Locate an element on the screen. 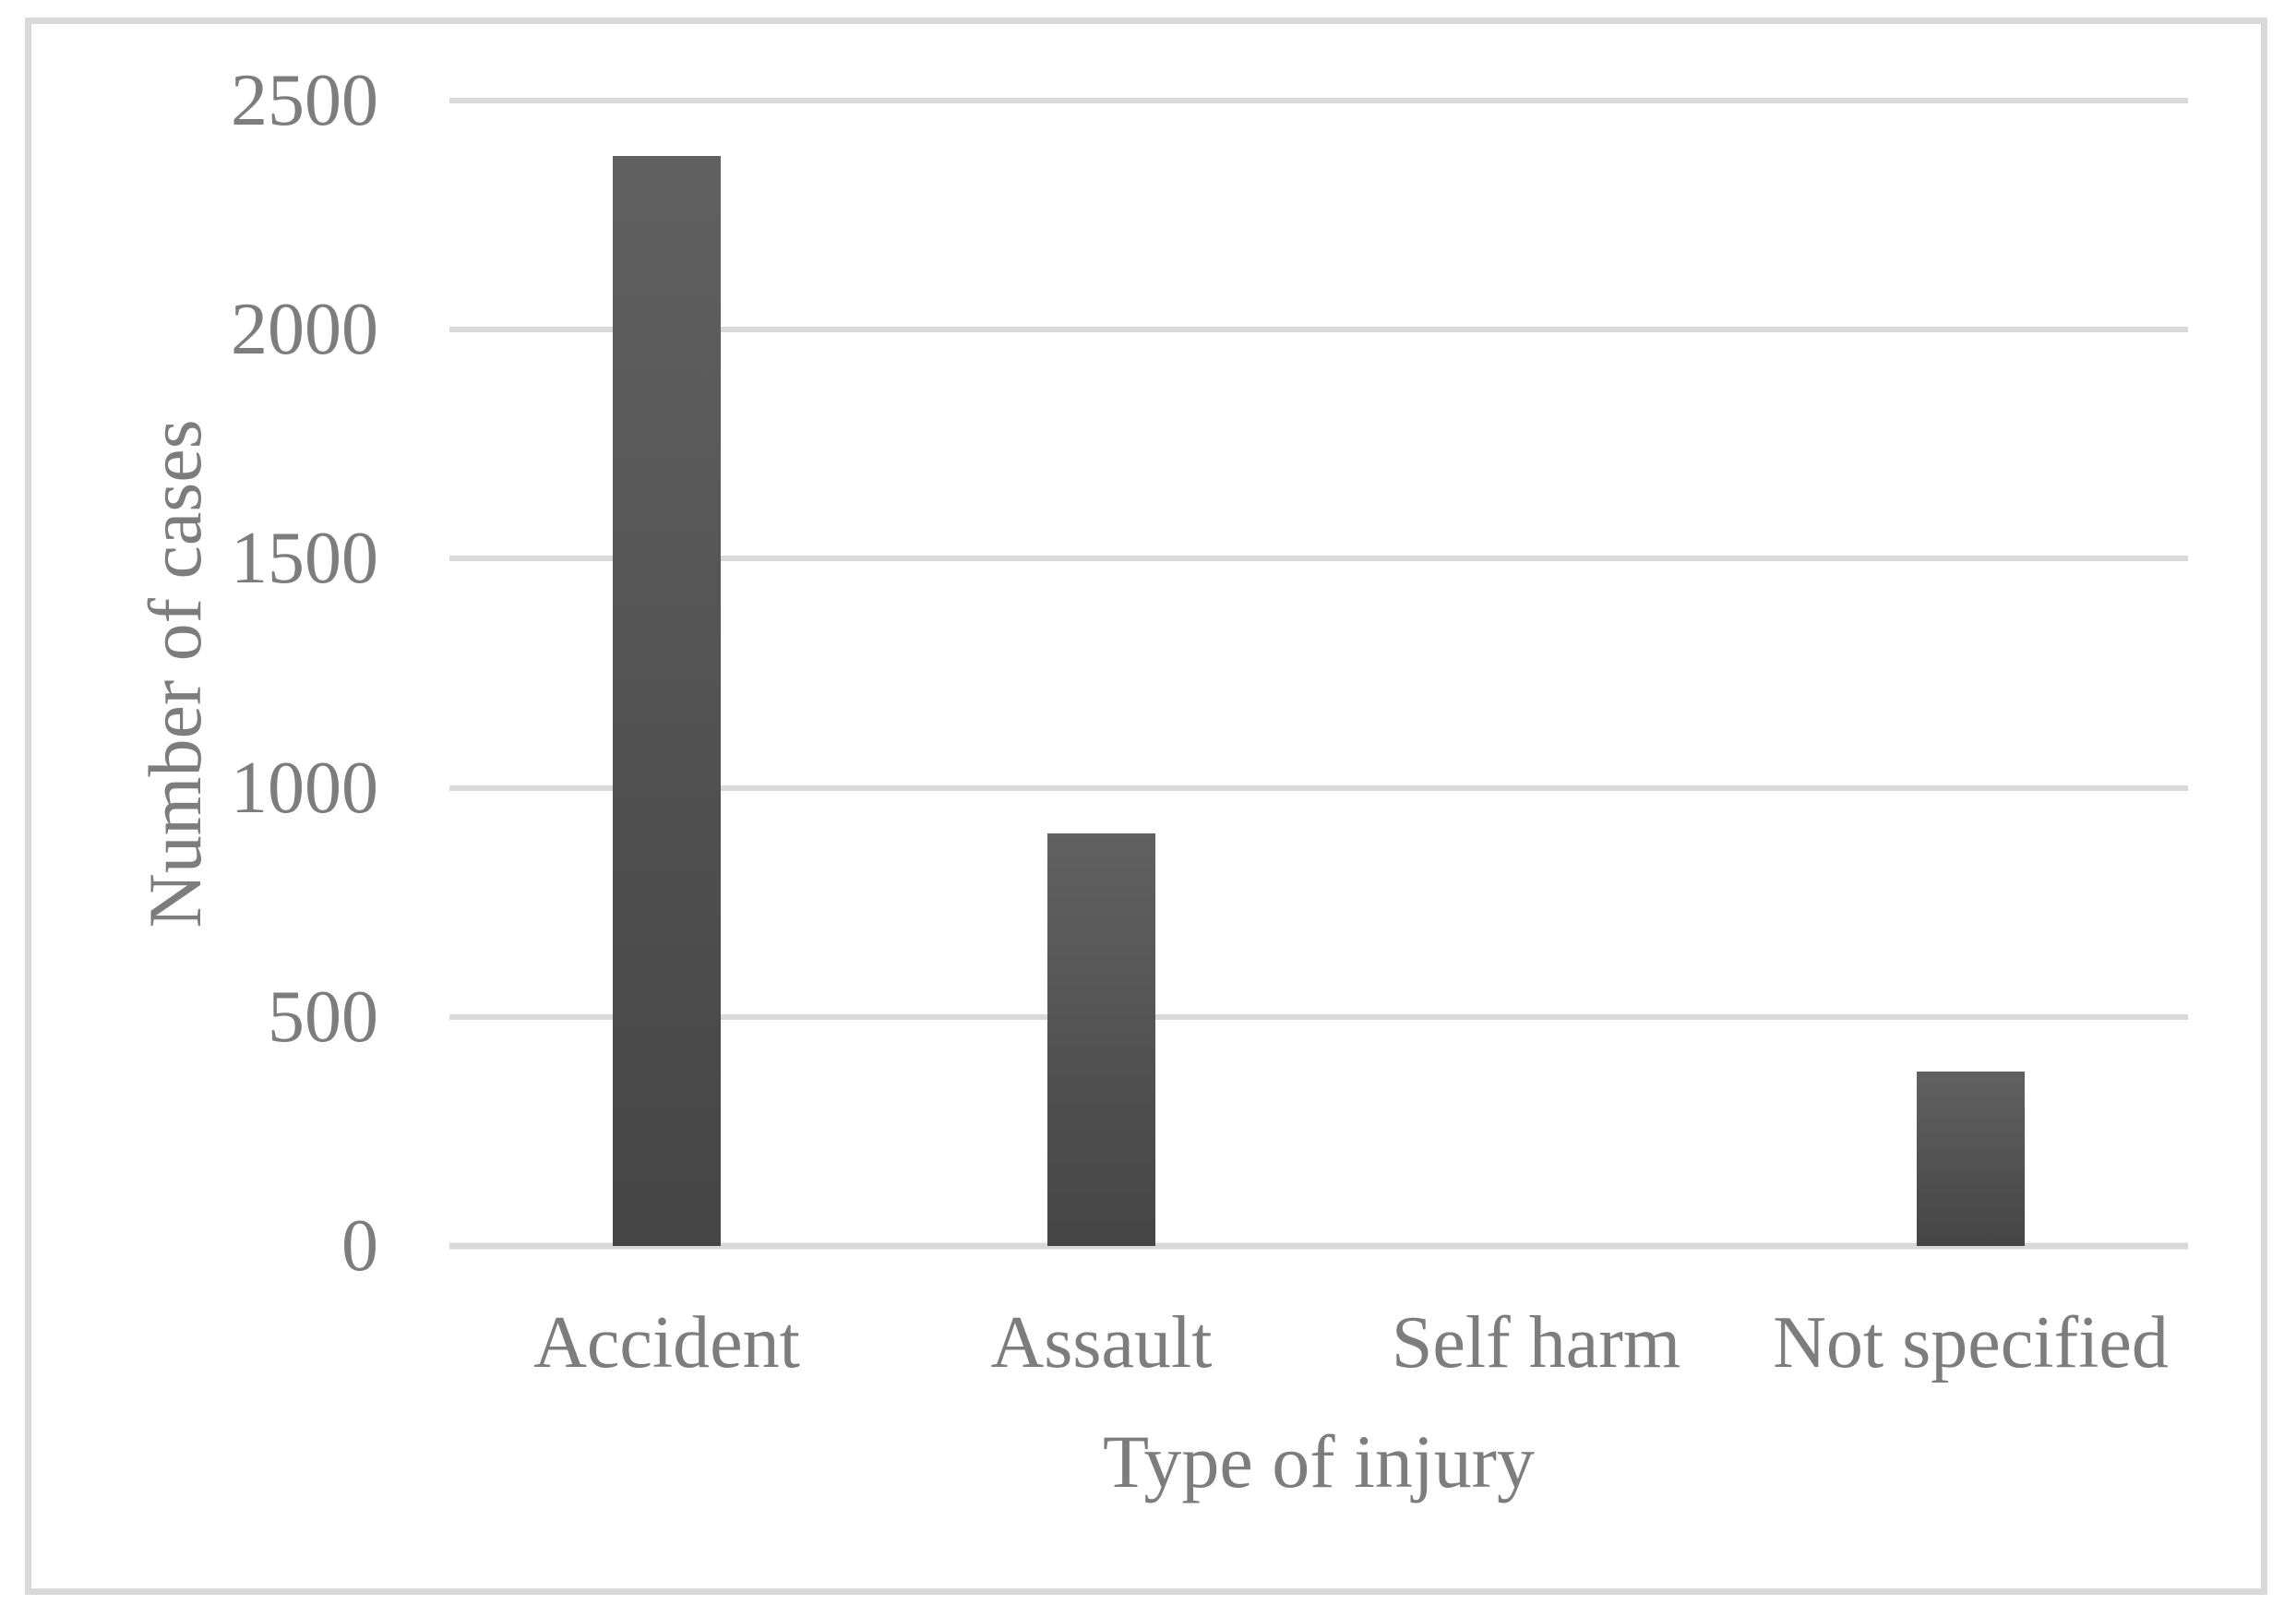 The height and width of the screenshot is (1617, 2296). y-tick-label-2500: 2500 is located at coordinates (304, 100).